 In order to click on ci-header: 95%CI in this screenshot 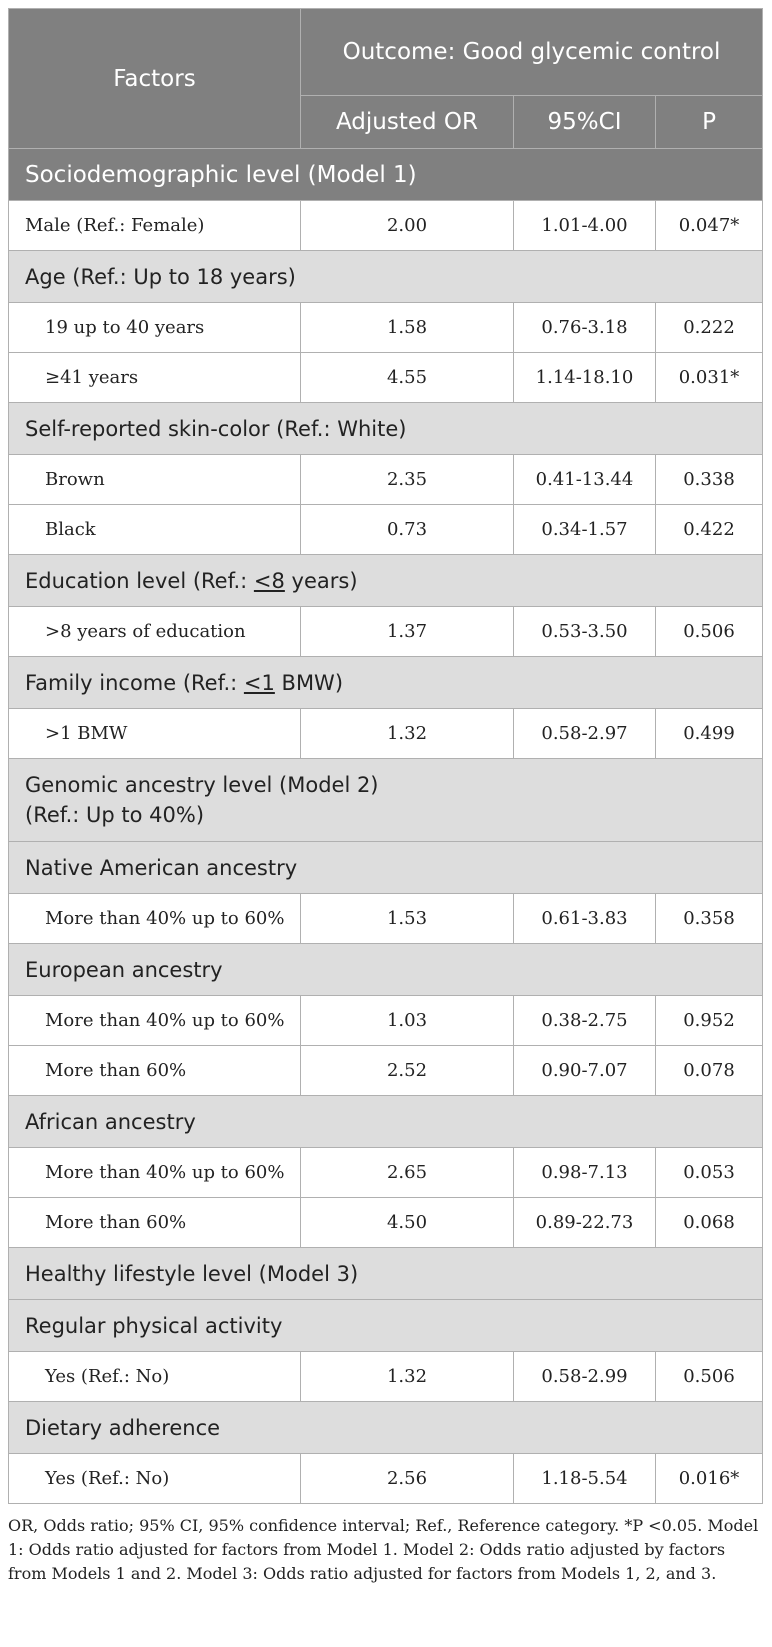, I will do `click(584, 122)`.